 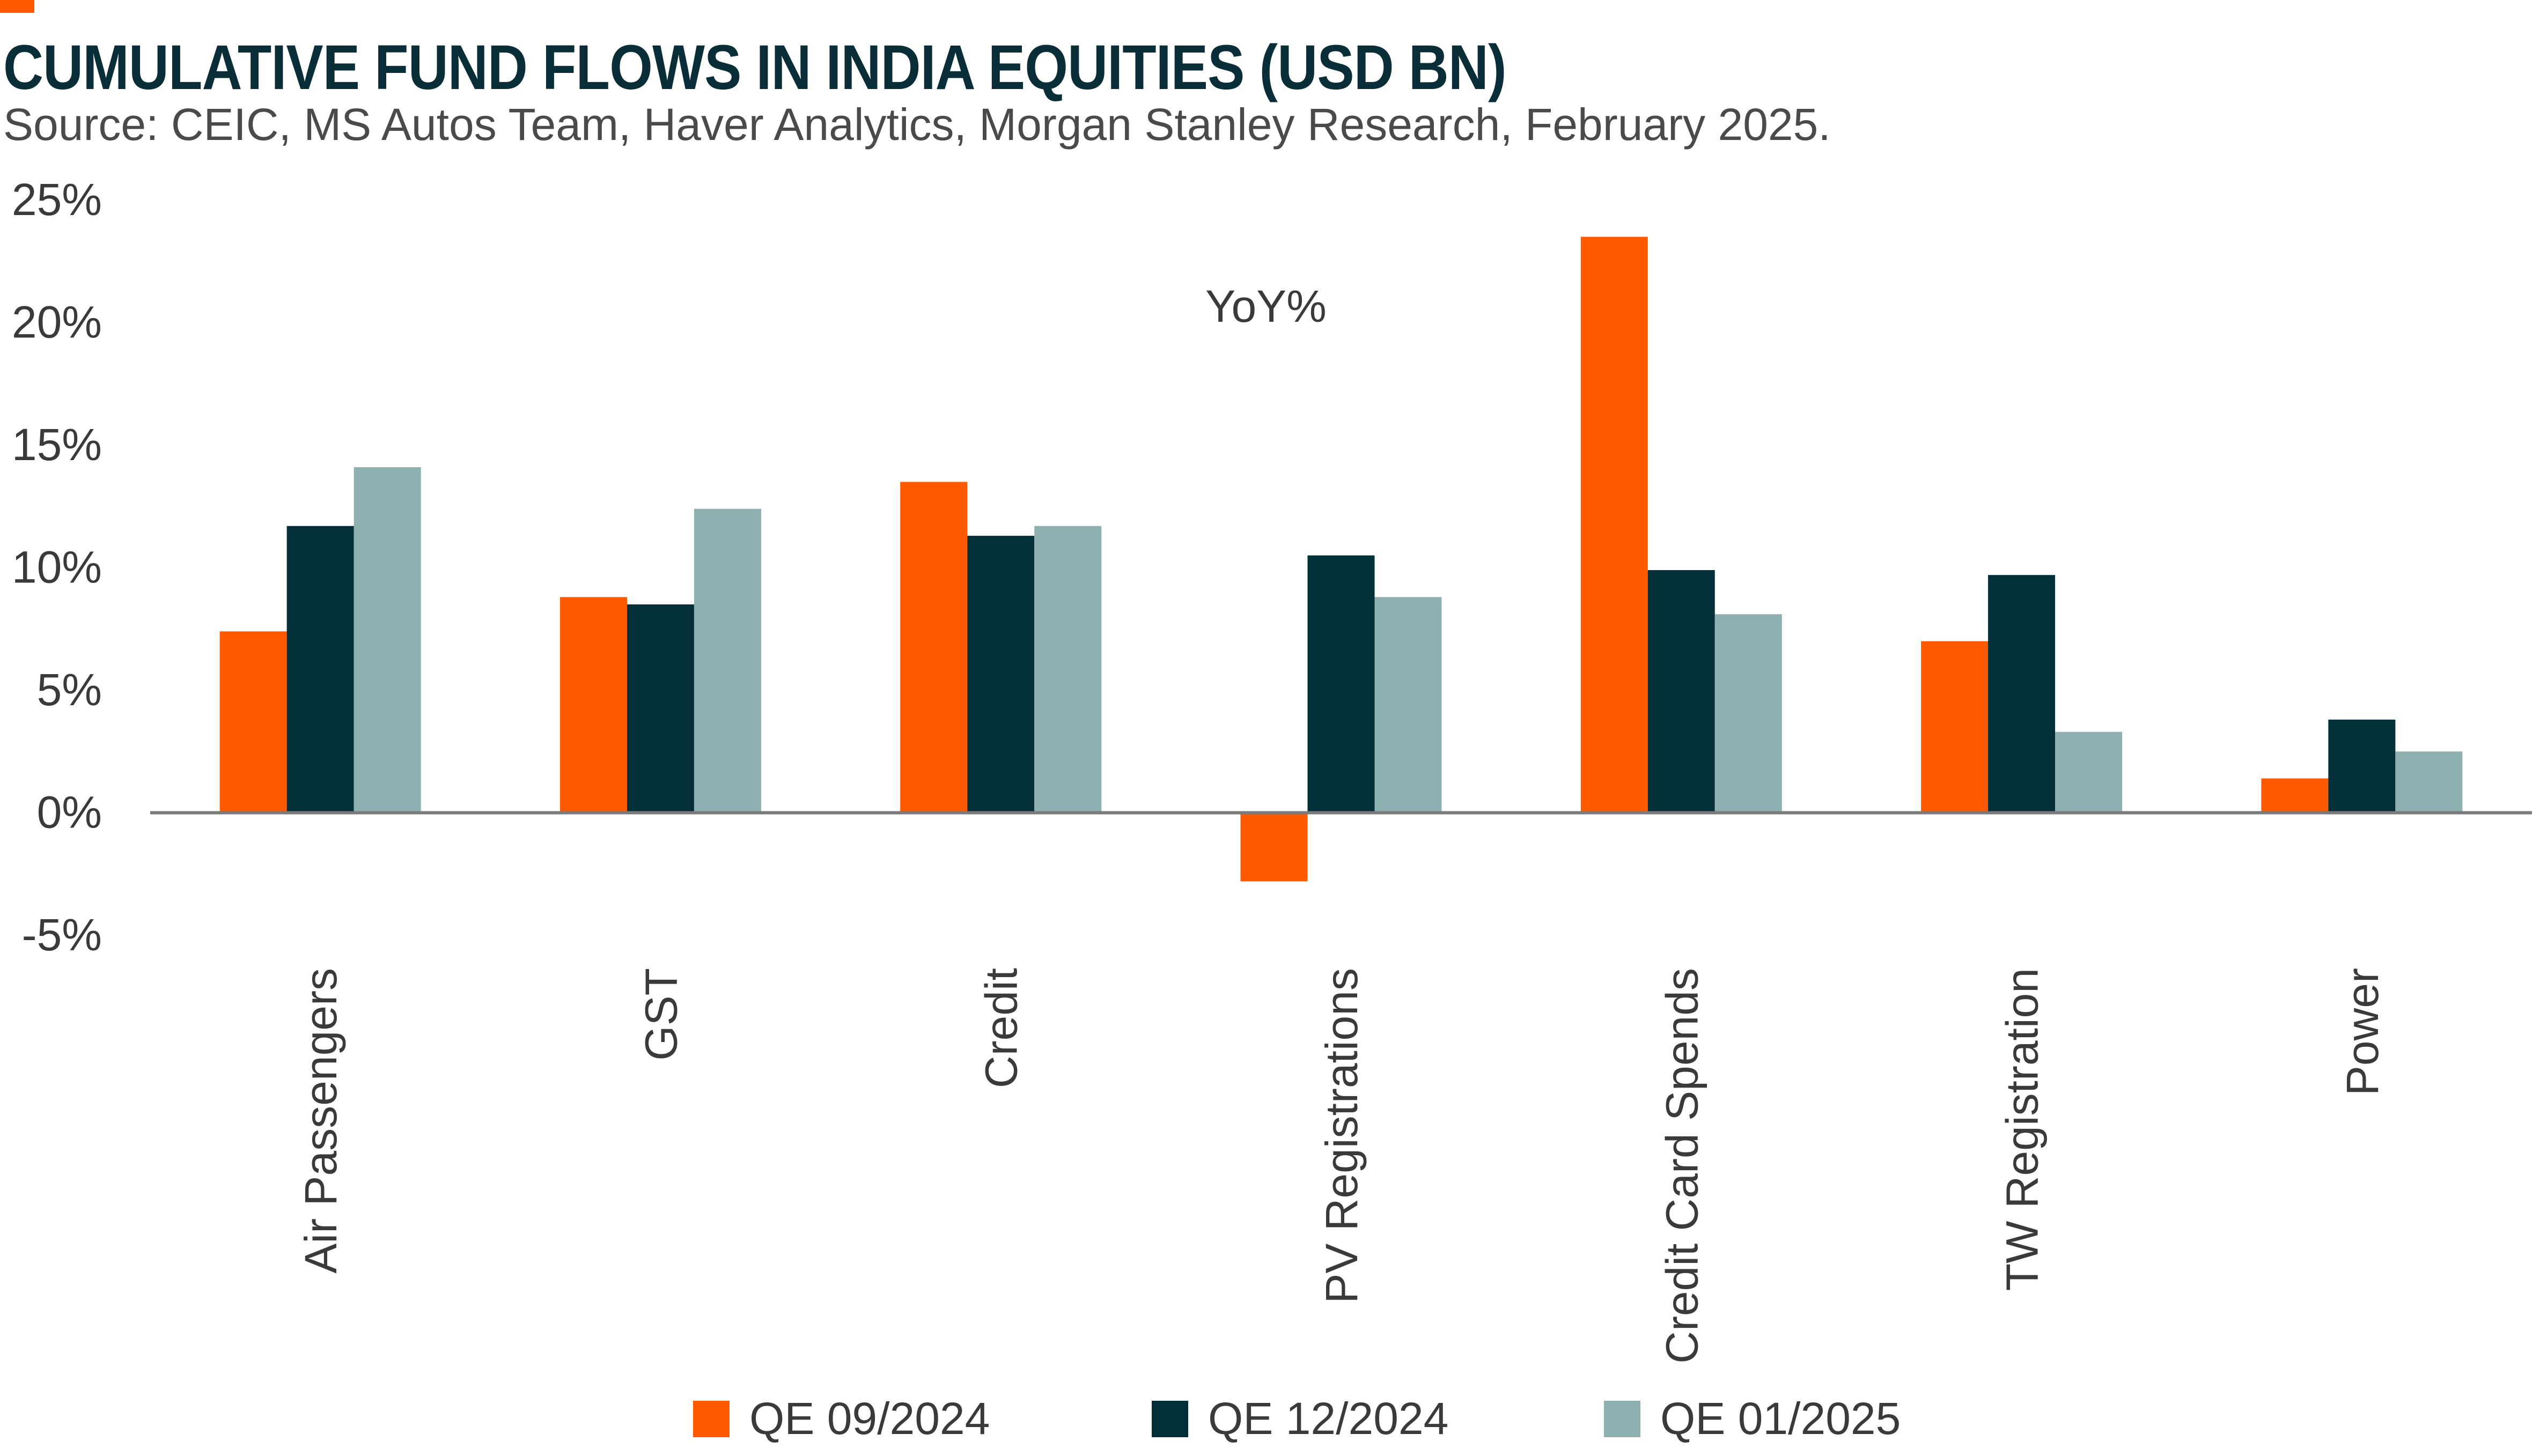 I want to click on y-tick-label: 20%, so click(x=57, y=322).